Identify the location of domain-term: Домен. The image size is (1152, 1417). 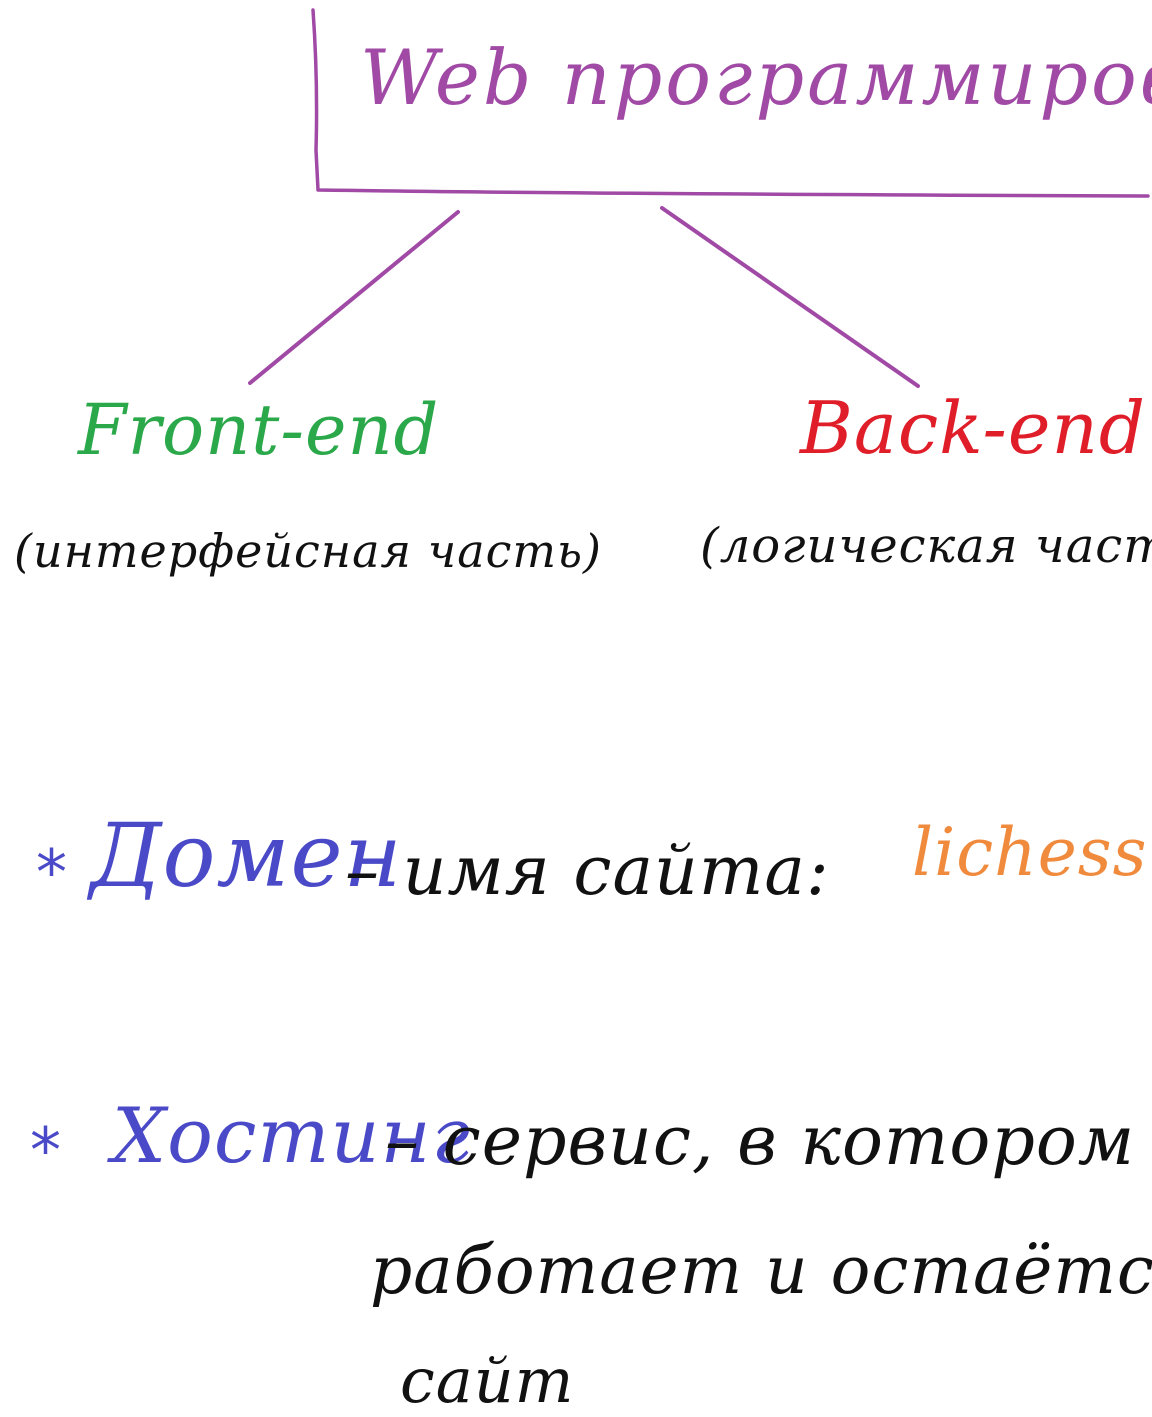
(246, 855).